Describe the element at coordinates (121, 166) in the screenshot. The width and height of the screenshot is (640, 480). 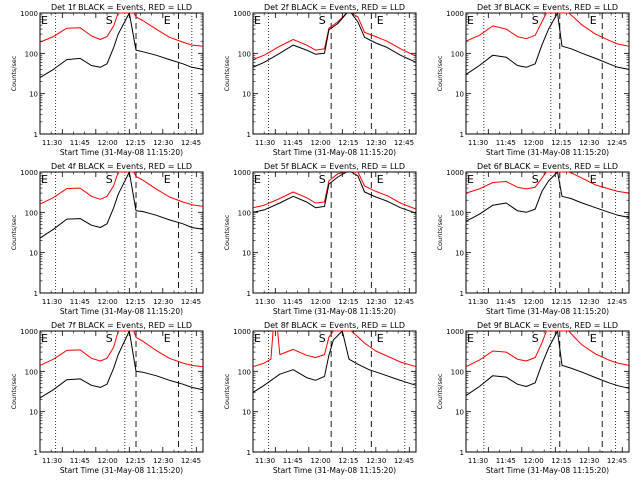
I see `chart-title: Det 4f BLACK = Events, RED = LLD` at that location.